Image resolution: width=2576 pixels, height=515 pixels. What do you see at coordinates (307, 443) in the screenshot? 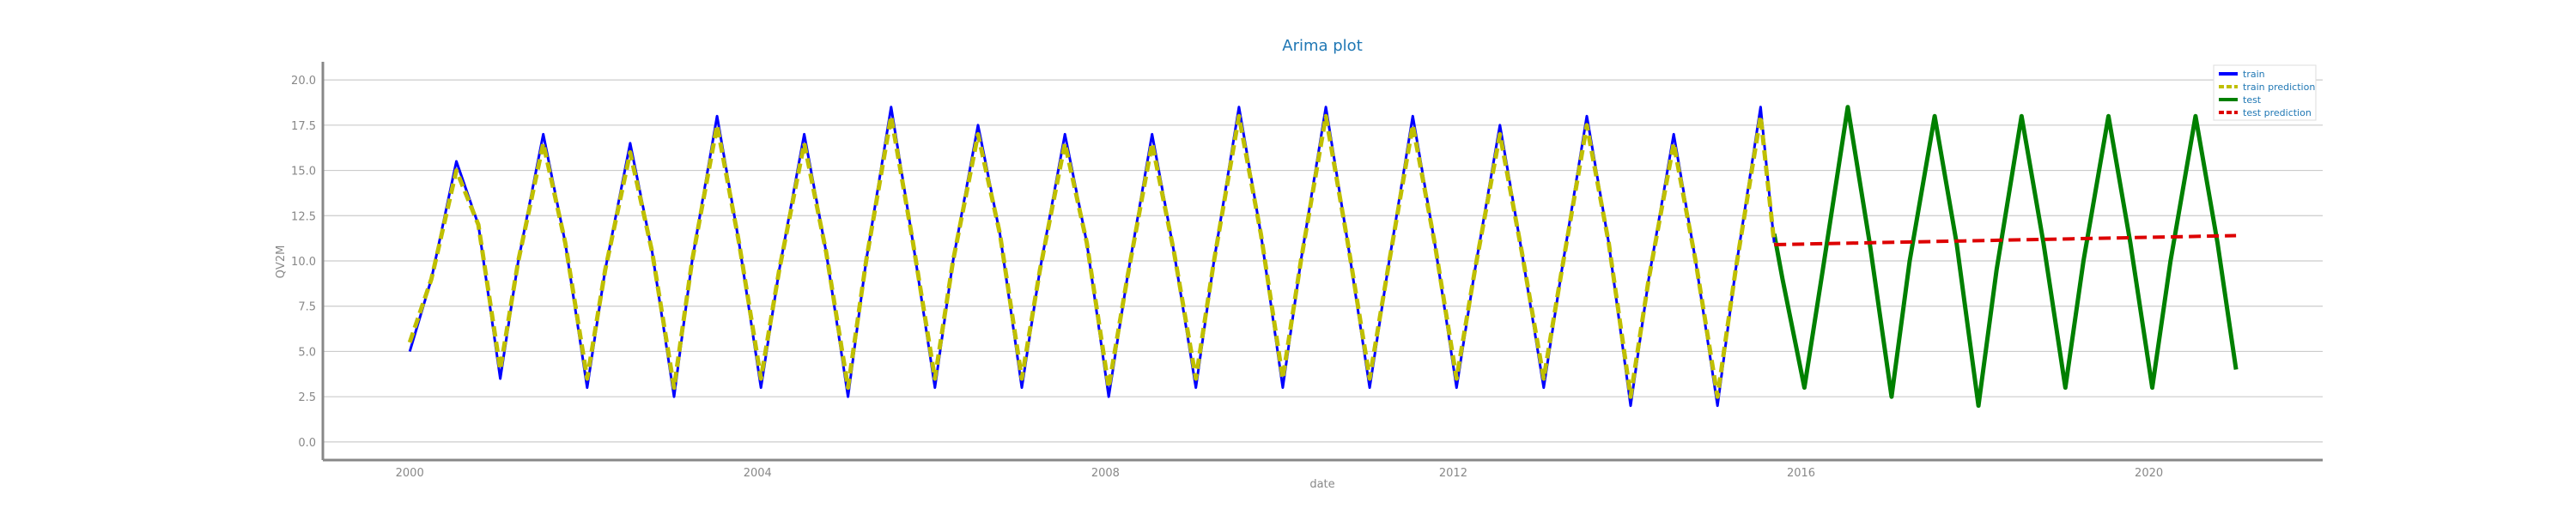
I see `y-tick-label: 0.0` at bounding box center [307, 443].